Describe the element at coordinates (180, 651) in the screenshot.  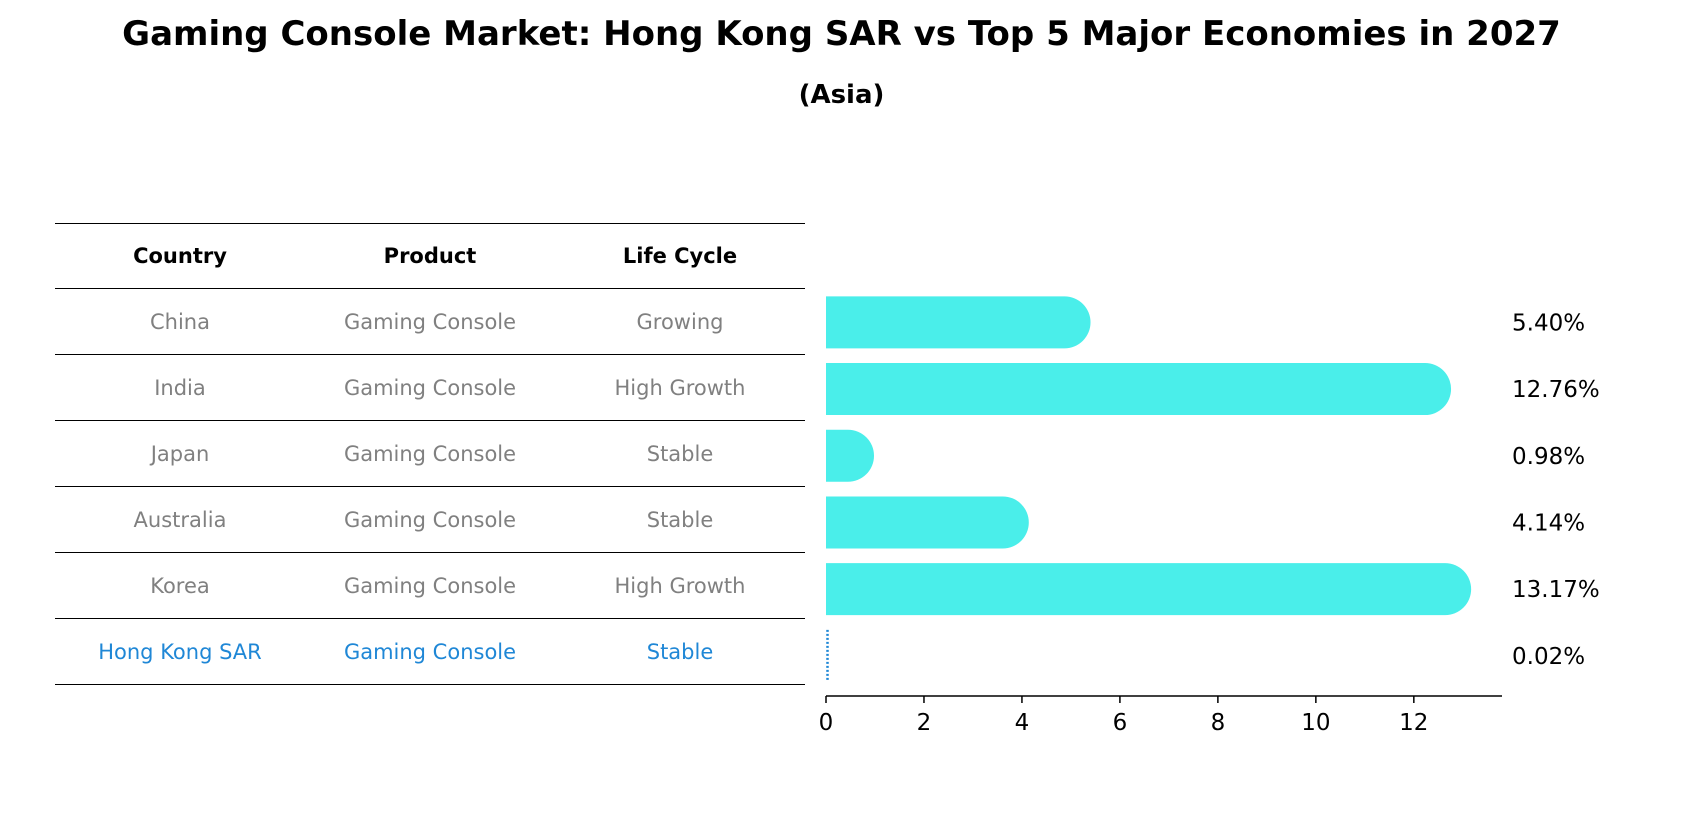
I see `country-cell: Hong Kong SAR` at that location.